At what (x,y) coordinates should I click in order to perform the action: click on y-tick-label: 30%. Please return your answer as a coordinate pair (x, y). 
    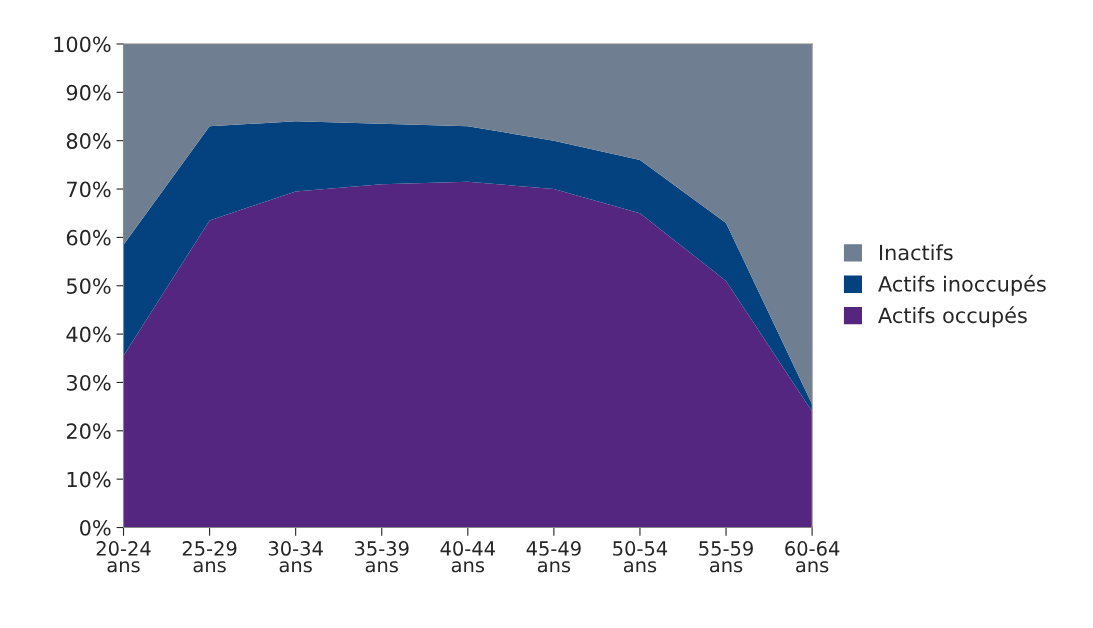
    Looking at the image, I should click on (88, 382).